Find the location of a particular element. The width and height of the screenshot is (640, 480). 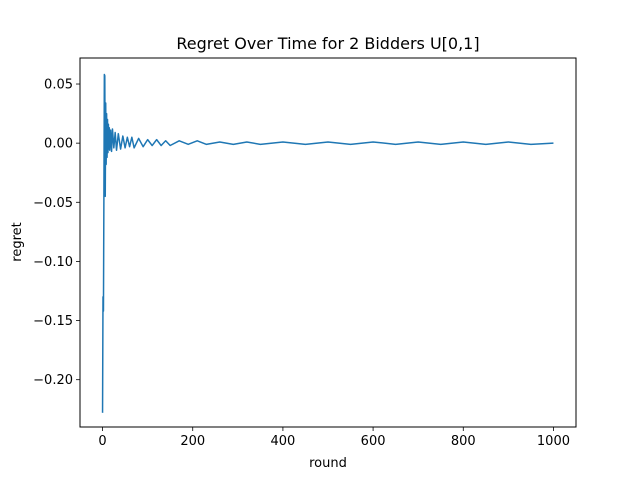

x-axis: 0 200 400 600 800 1000 is located at coordinates (334, 438).